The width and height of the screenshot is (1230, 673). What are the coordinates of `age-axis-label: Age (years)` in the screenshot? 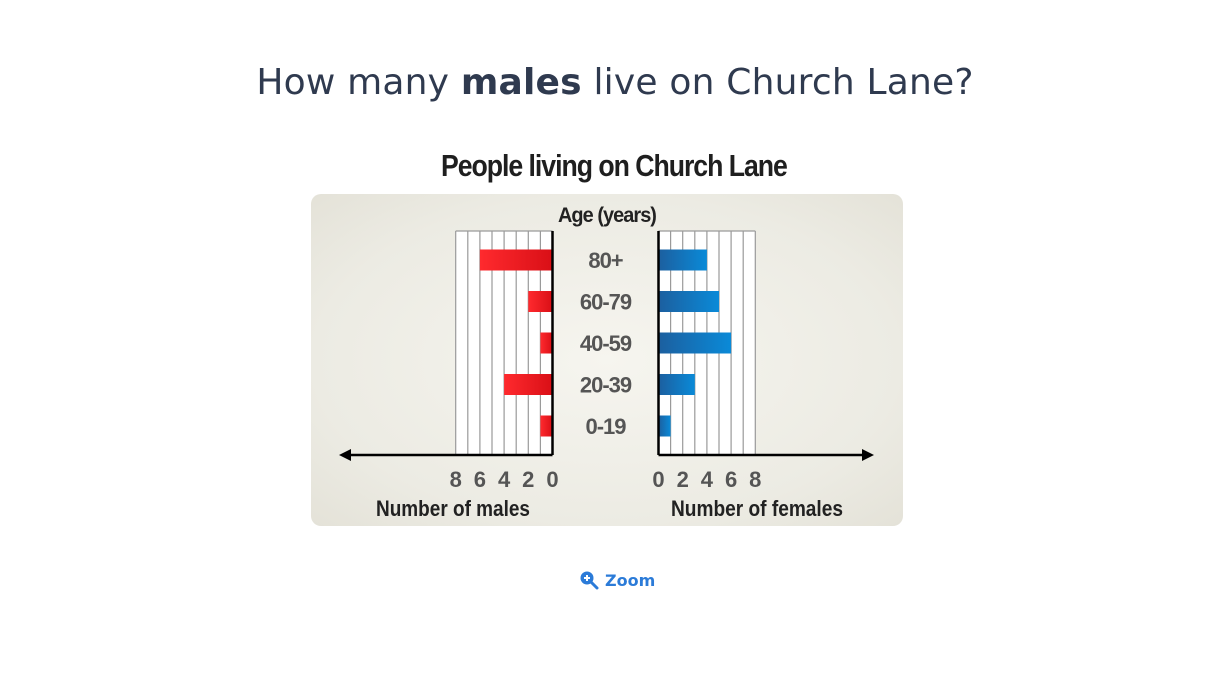 It's located at (607, 215).